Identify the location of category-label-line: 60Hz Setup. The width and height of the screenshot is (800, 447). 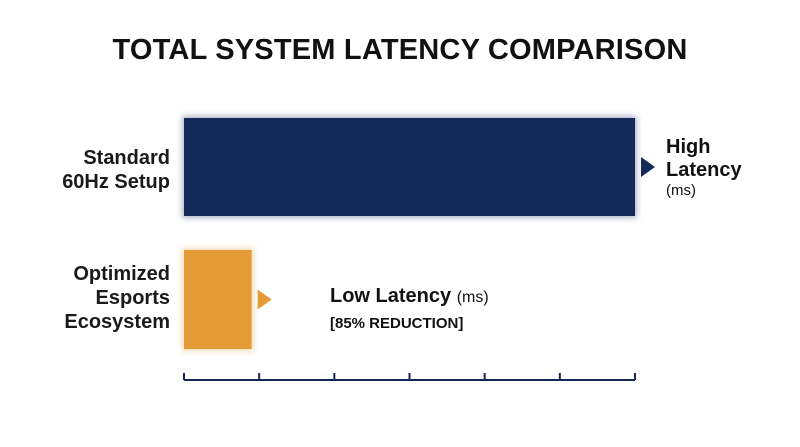
(116, 182).